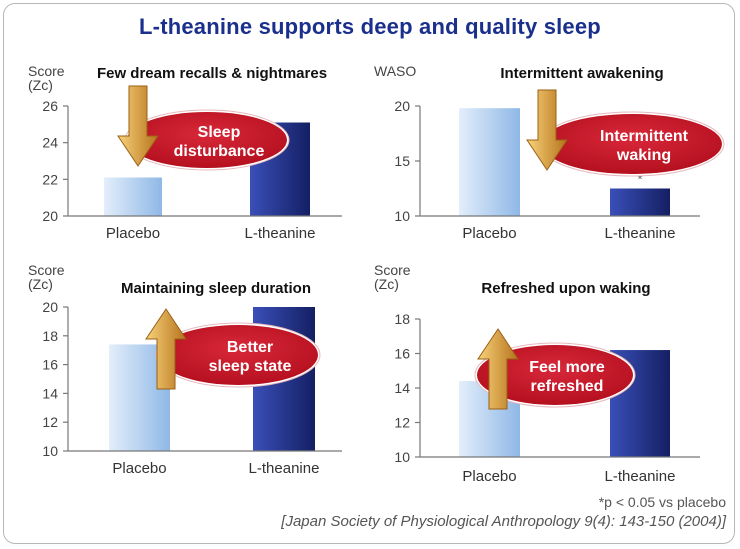  I want to click on bar-l-theanine, so click(640, 202).